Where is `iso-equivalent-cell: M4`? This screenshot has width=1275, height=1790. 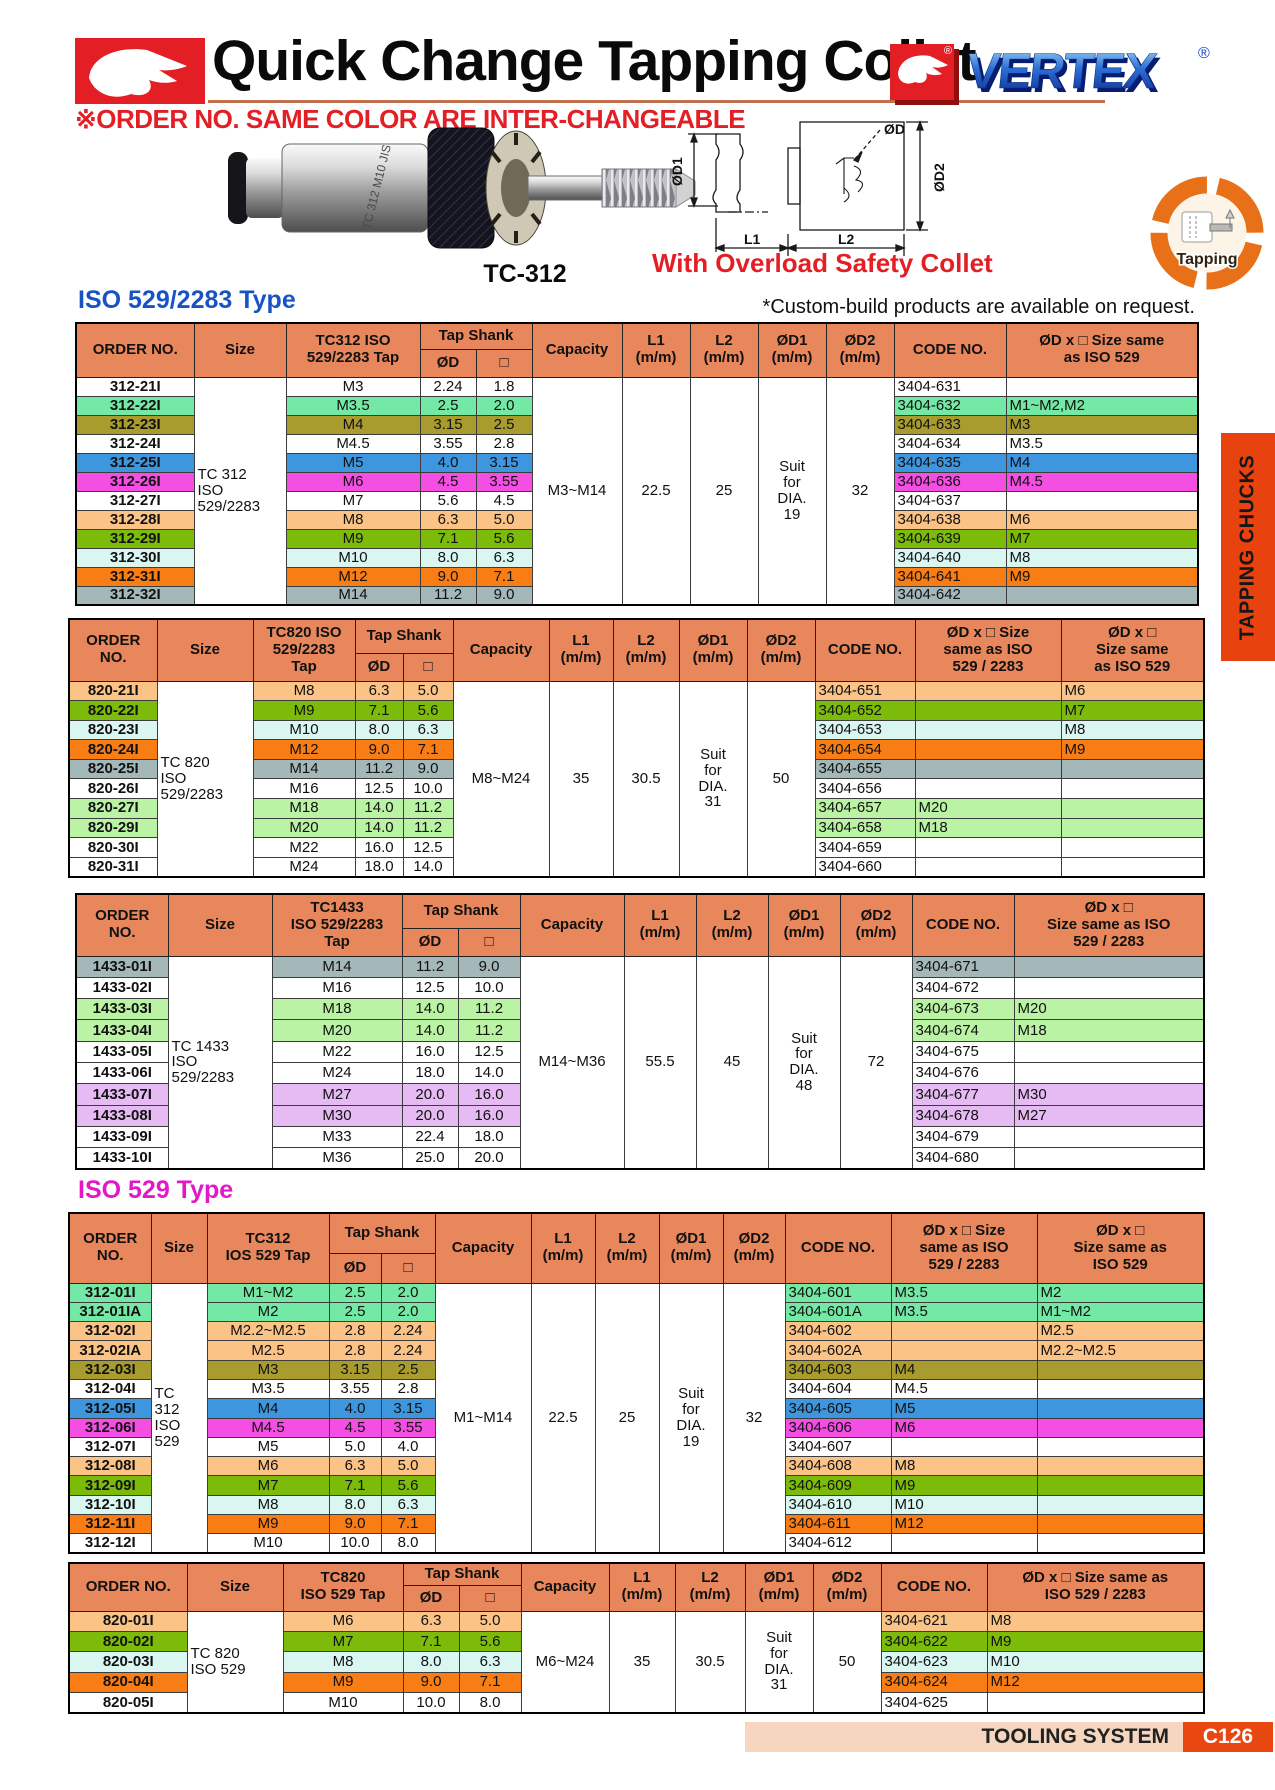 iso-equivalent-cell: M4 is located at coordinates (1102, 462).